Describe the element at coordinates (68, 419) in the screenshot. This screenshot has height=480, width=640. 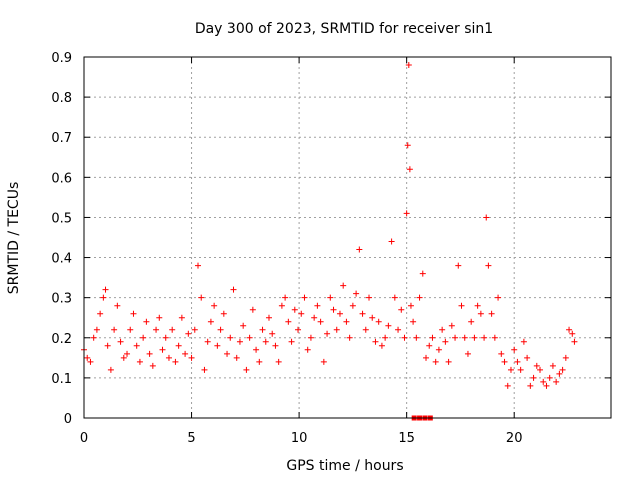
I see `y-tick-label: 0` at that location.